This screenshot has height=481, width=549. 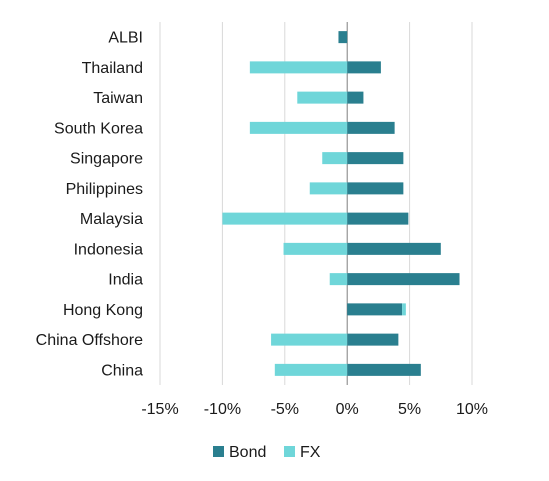 I want to click on category-label-malaysia: Malaysia, so click(x=111, y=219).